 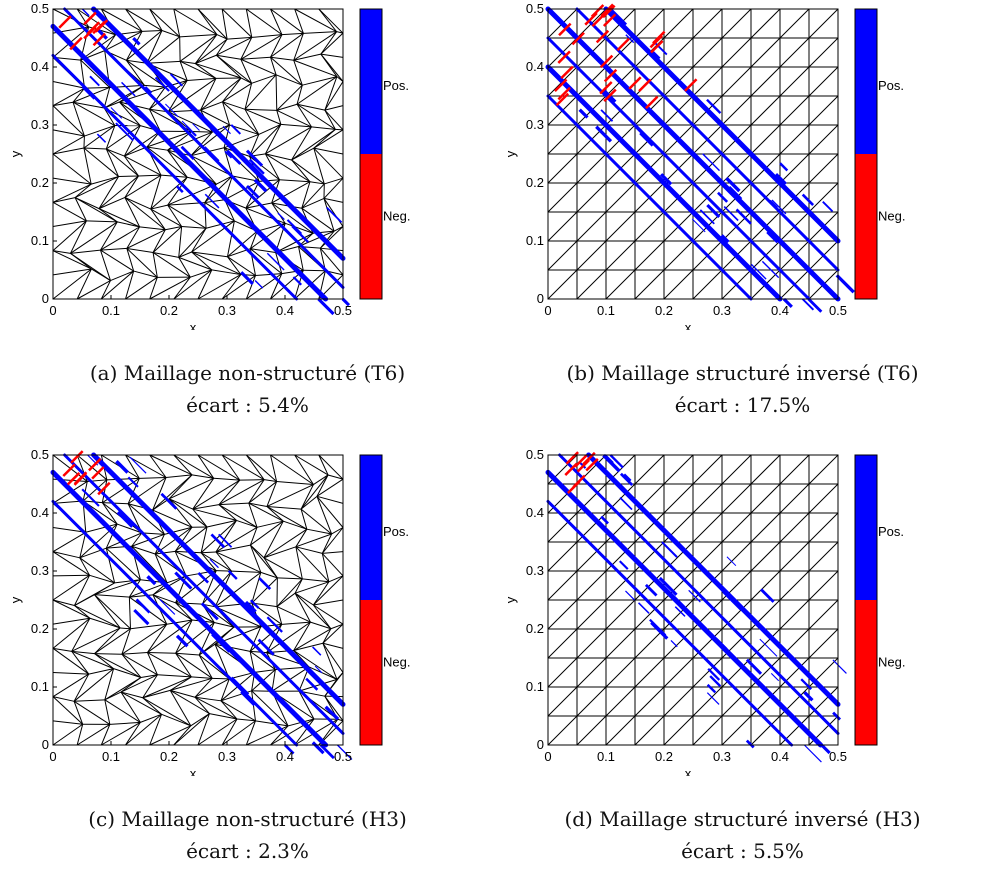 I want to click on caption-a-line1: (a) Maillage non-structuré (T6), so click(x=247, y=373).